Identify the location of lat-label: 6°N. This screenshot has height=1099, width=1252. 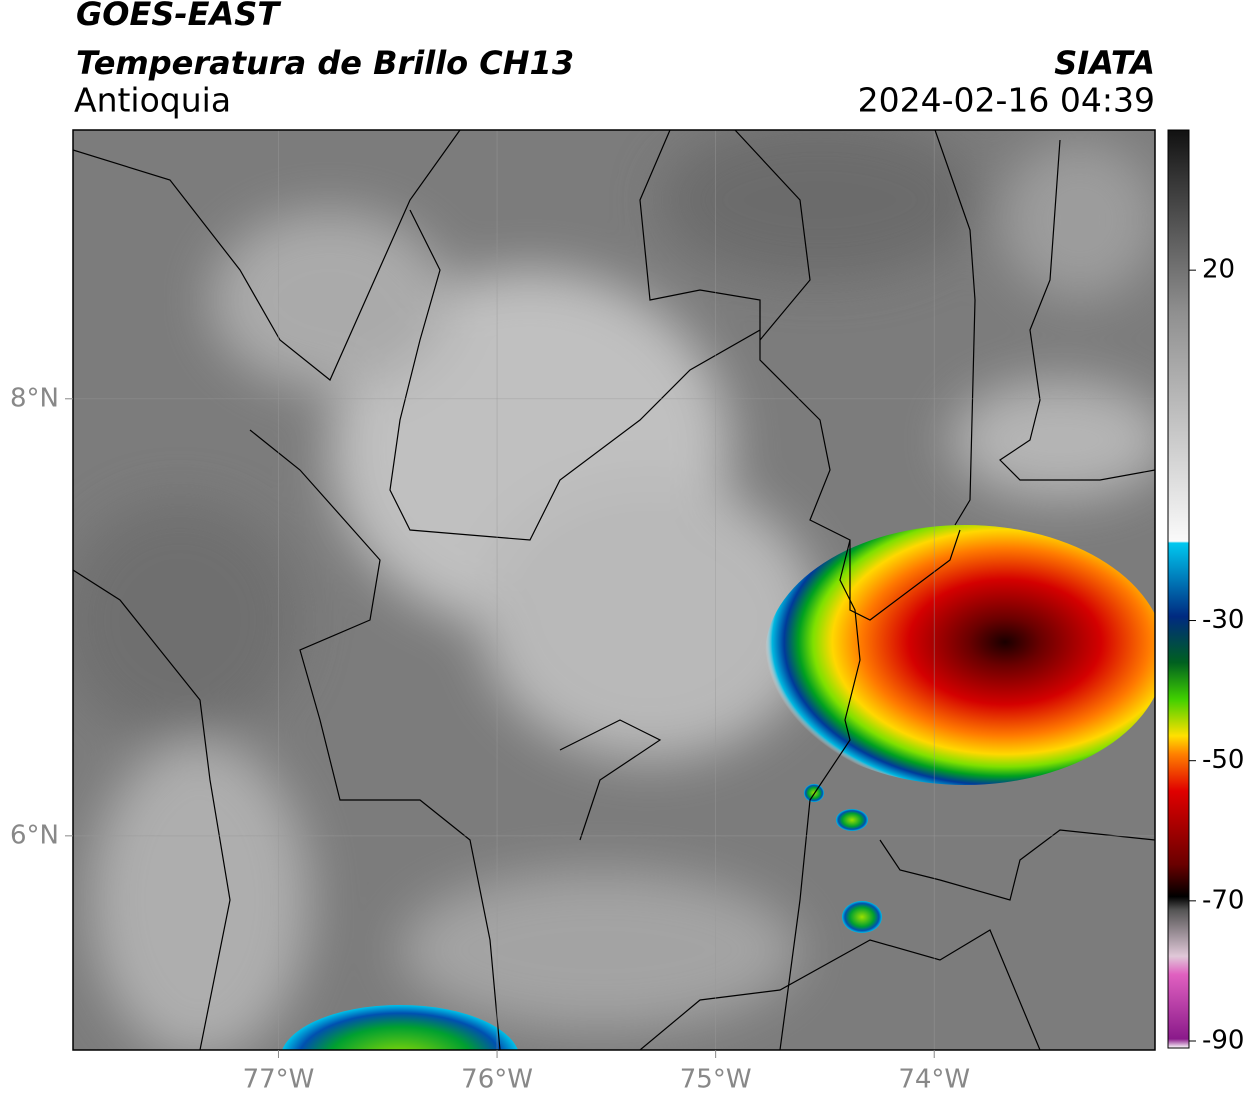
(34, 835).